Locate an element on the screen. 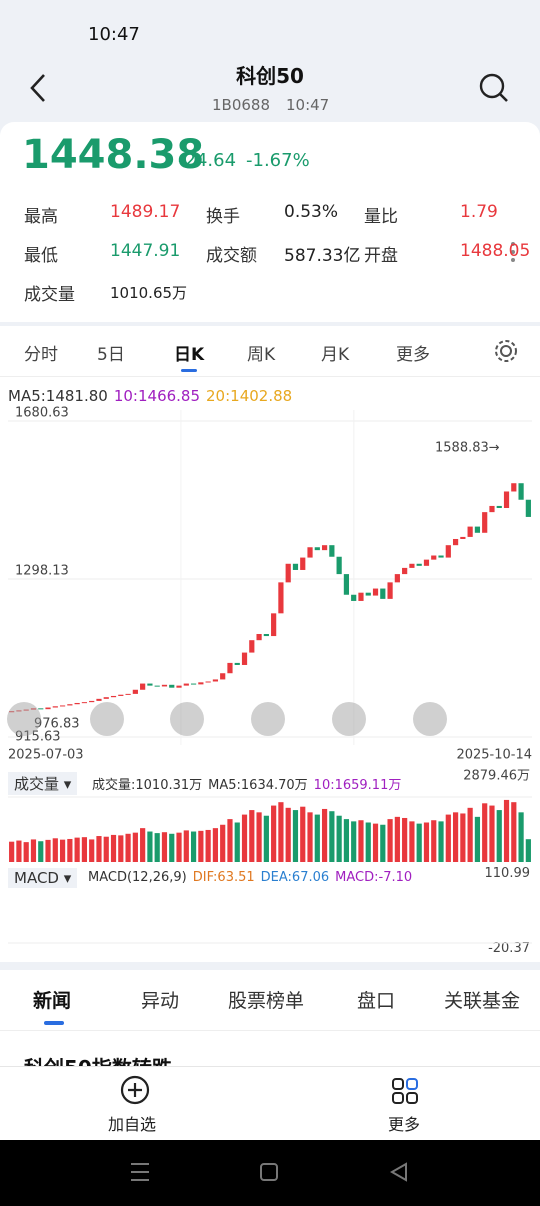 The width and height of the screenshot is (540, 1206). stat-label: 成交量 is located at coordinates (49, 295).